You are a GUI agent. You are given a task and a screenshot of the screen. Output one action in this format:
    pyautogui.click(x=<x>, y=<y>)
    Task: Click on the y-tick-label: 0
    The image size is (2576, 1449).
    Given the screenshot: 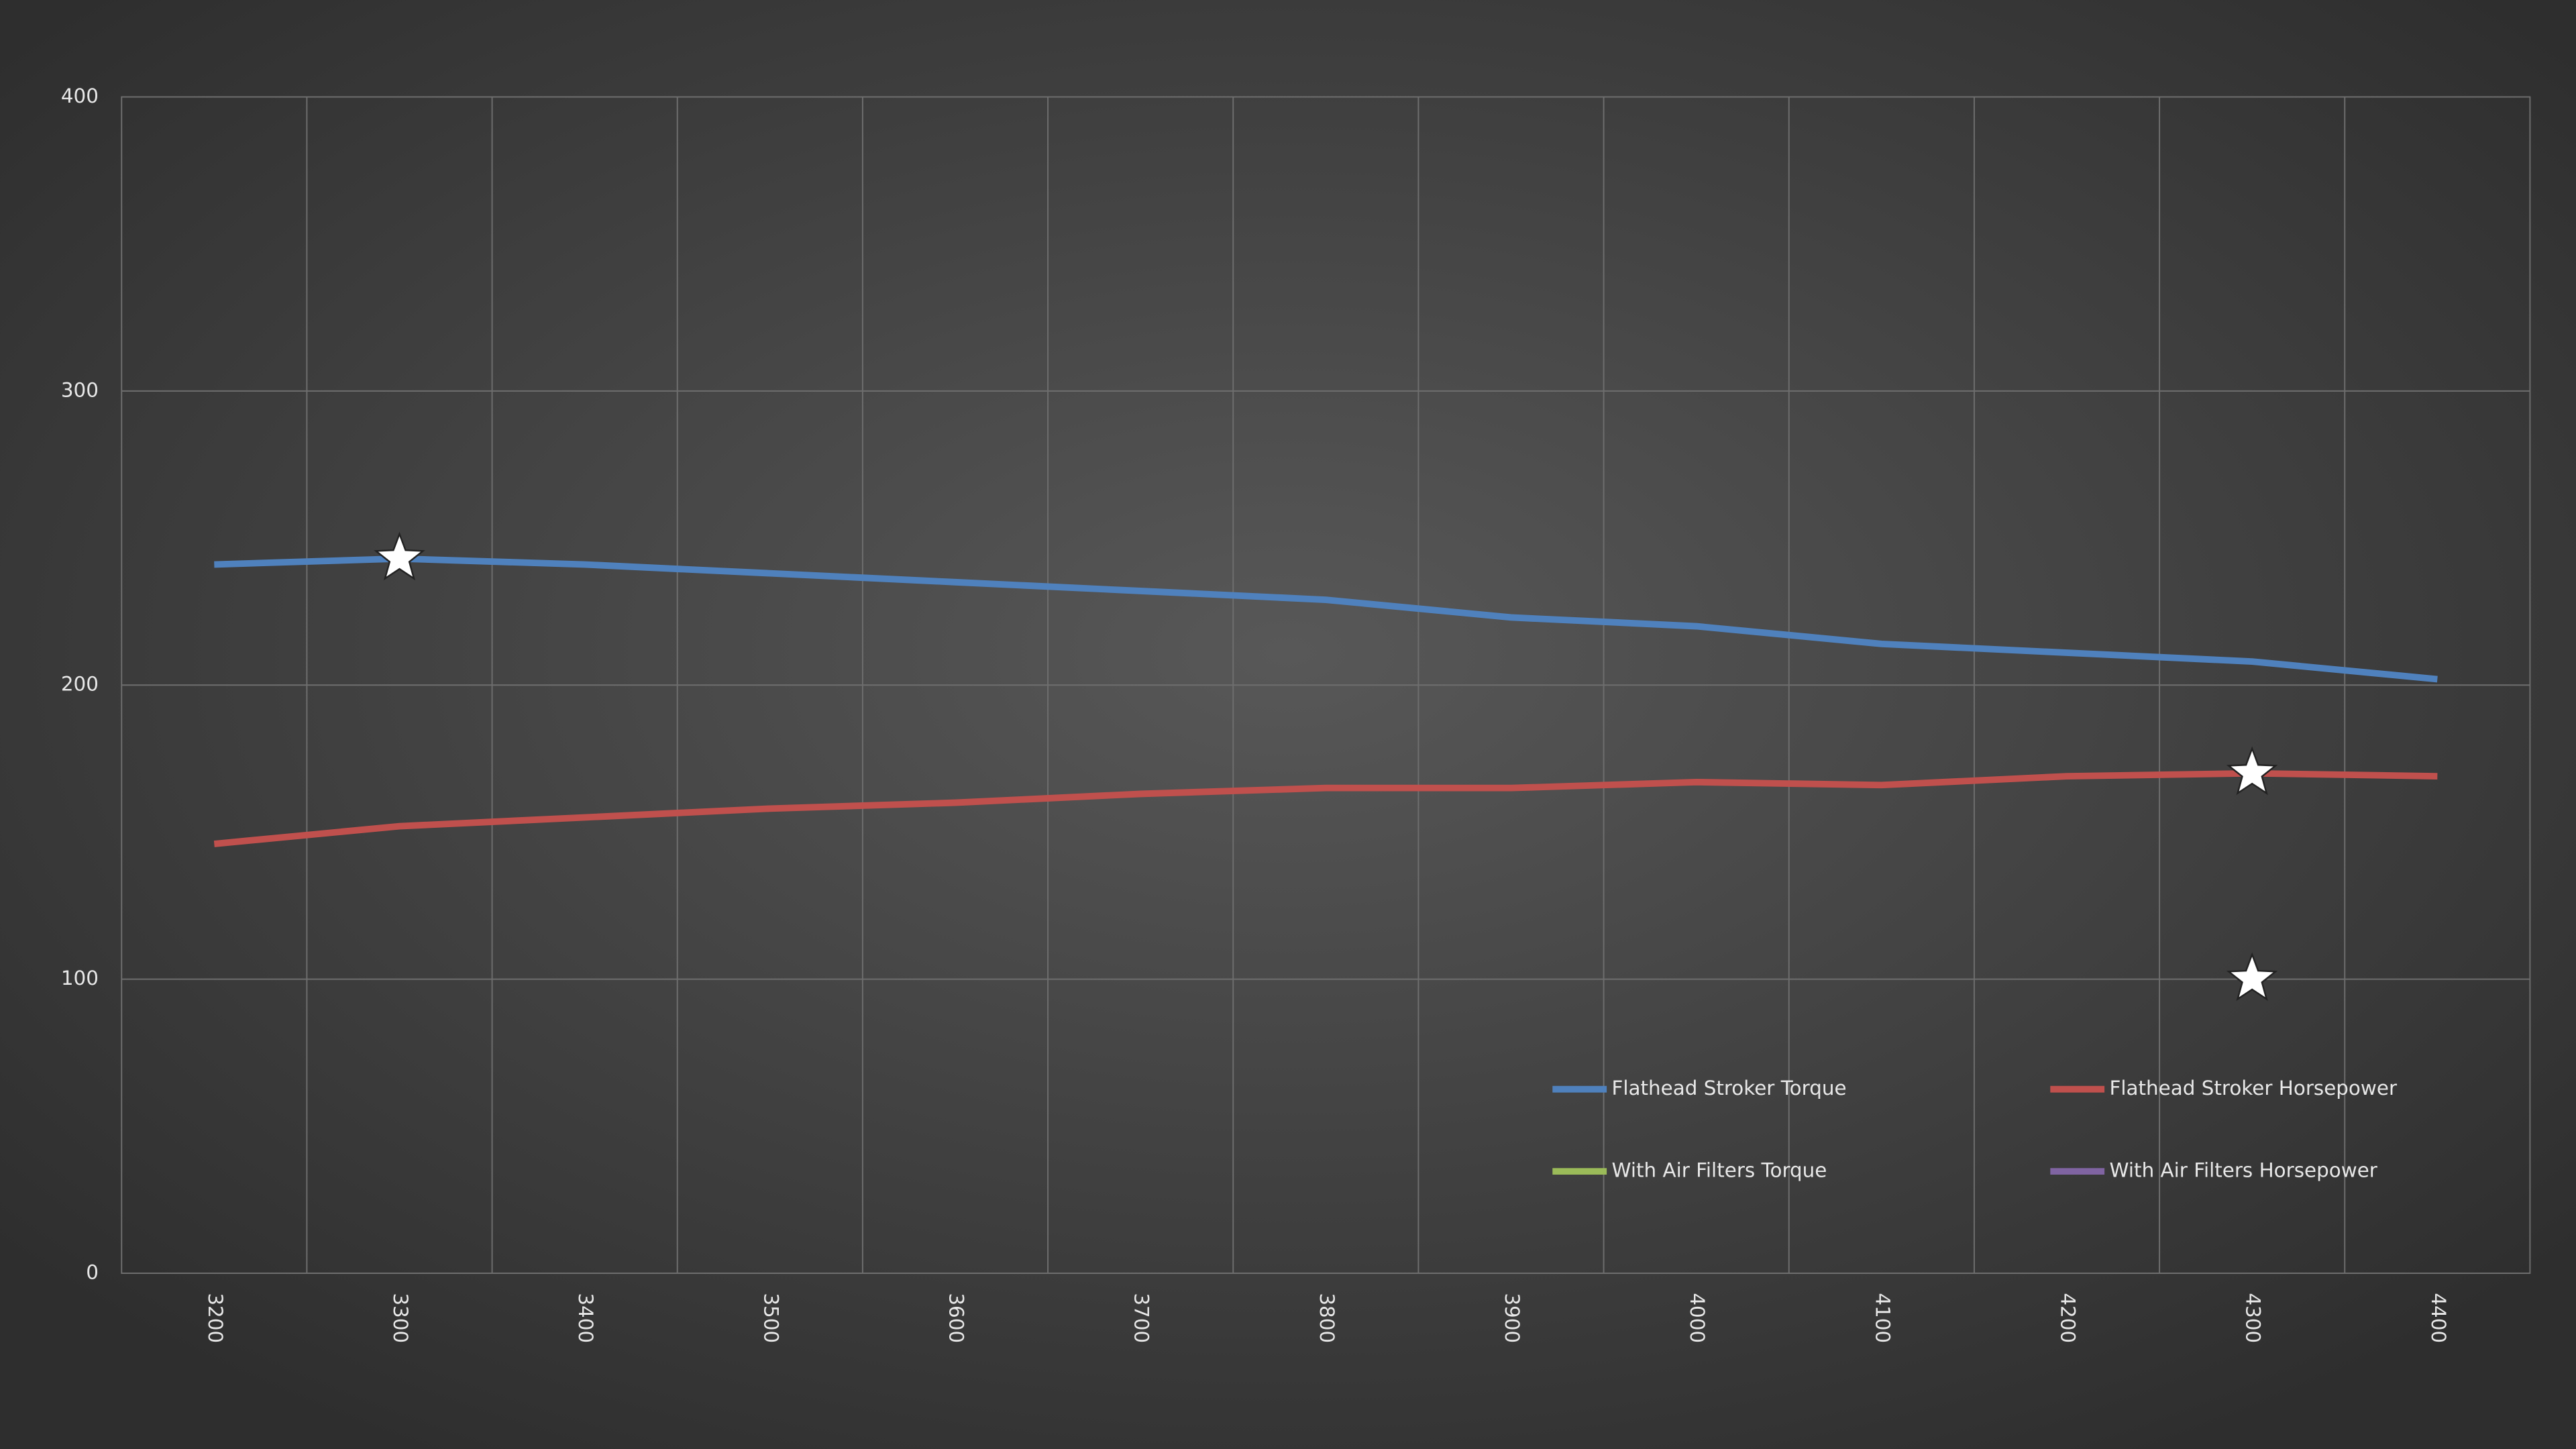 What is the action you would take?
    pyautogui.click(x=92, y=1271)
    